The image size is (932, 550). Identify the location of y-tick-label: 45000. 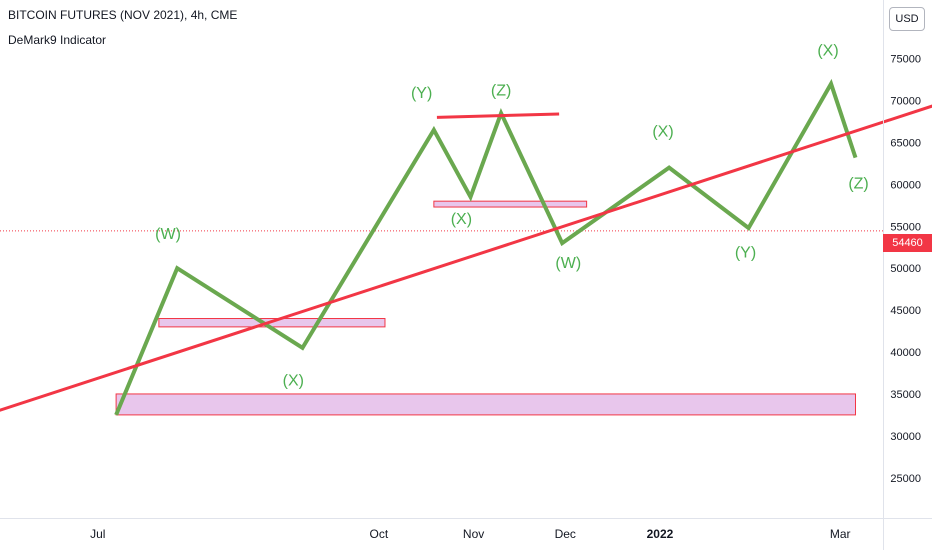
(905, 311).